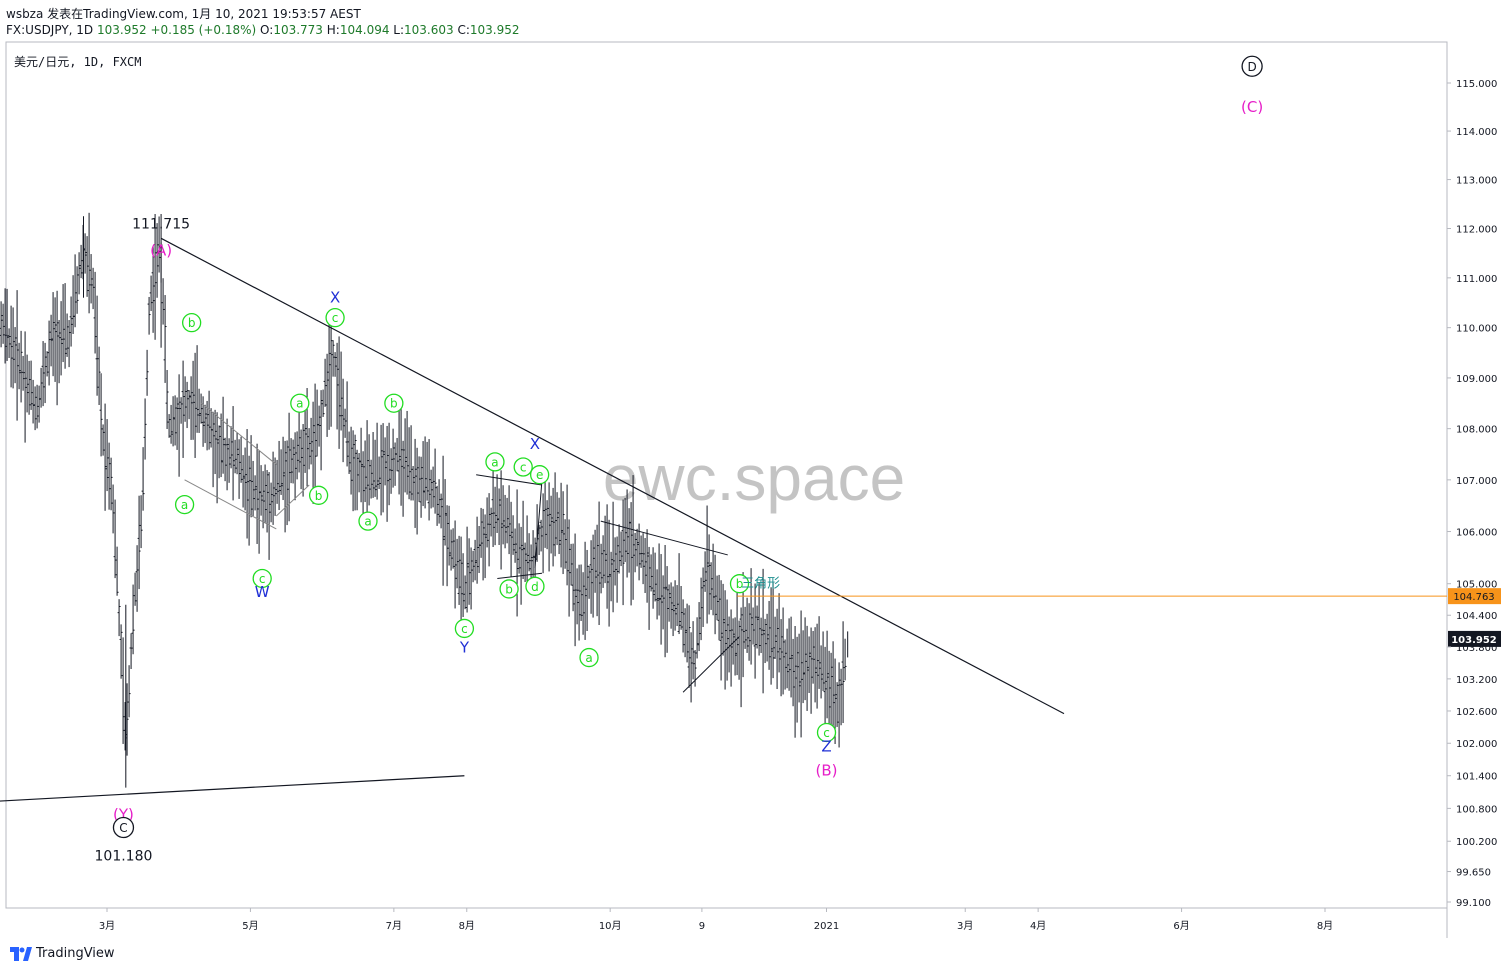  I want to click on y-tick-label: 107.000, so click(1476, 481).